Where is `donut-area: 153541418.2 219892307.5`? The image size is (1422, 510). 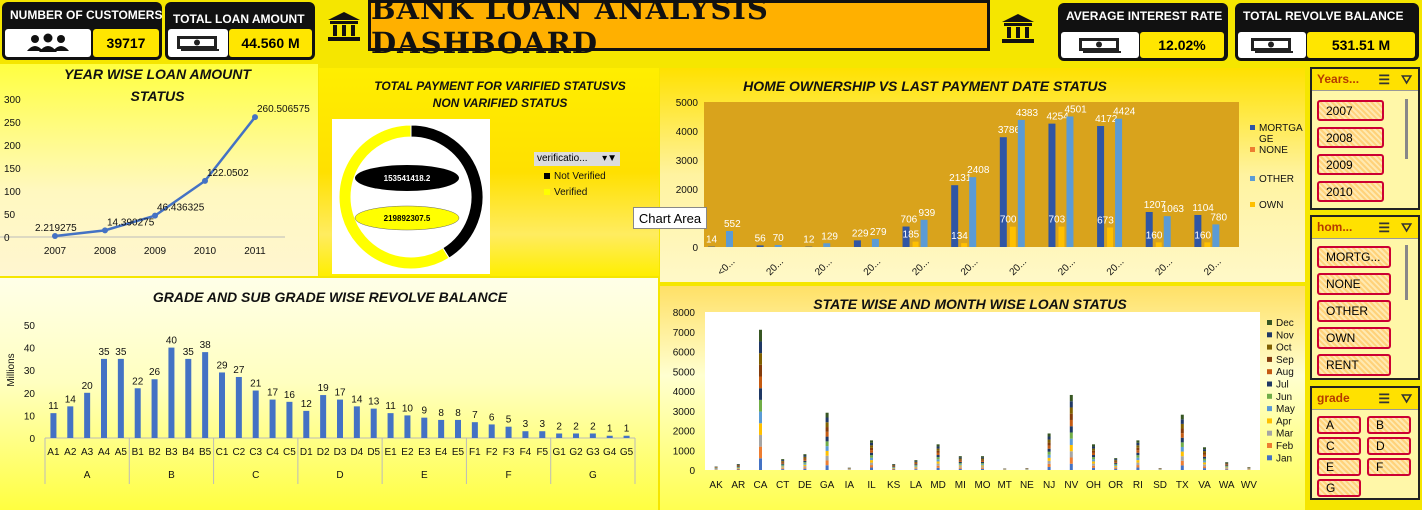 donut-area: 153541418.2 219892307.5 is located at coordinates (411, 196).